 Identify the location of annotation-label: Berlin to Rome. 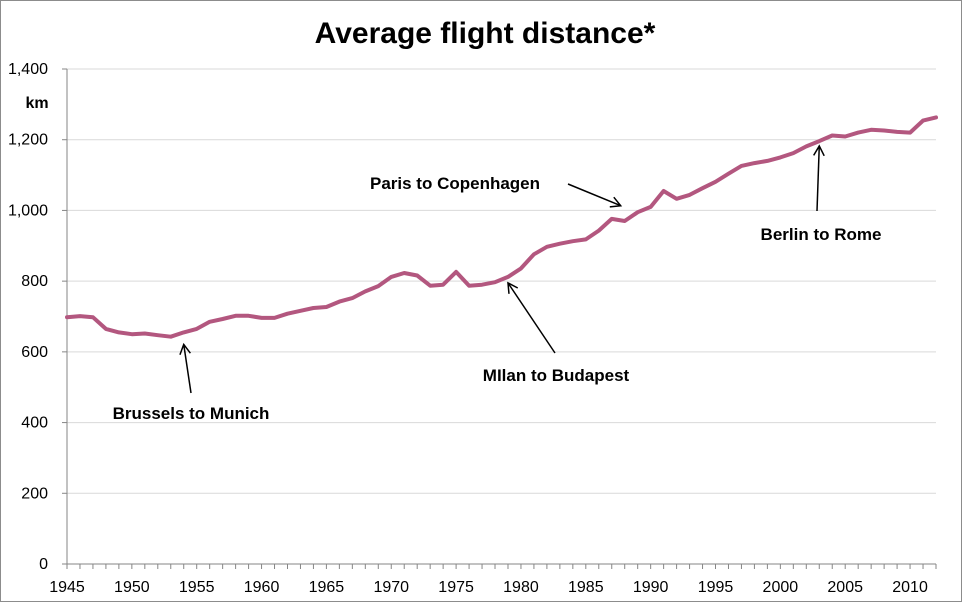
(821, 234).